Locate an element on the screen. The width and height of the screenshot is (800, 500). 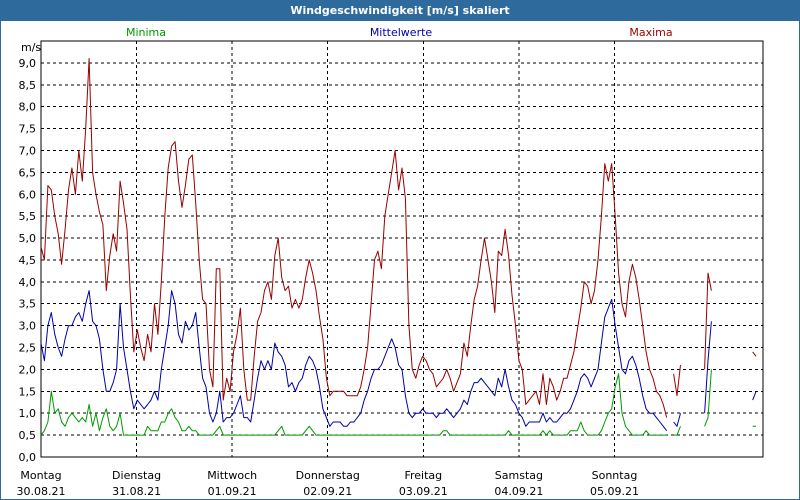
x-tick-day: Dienstag is located at coordinates (136, 475).